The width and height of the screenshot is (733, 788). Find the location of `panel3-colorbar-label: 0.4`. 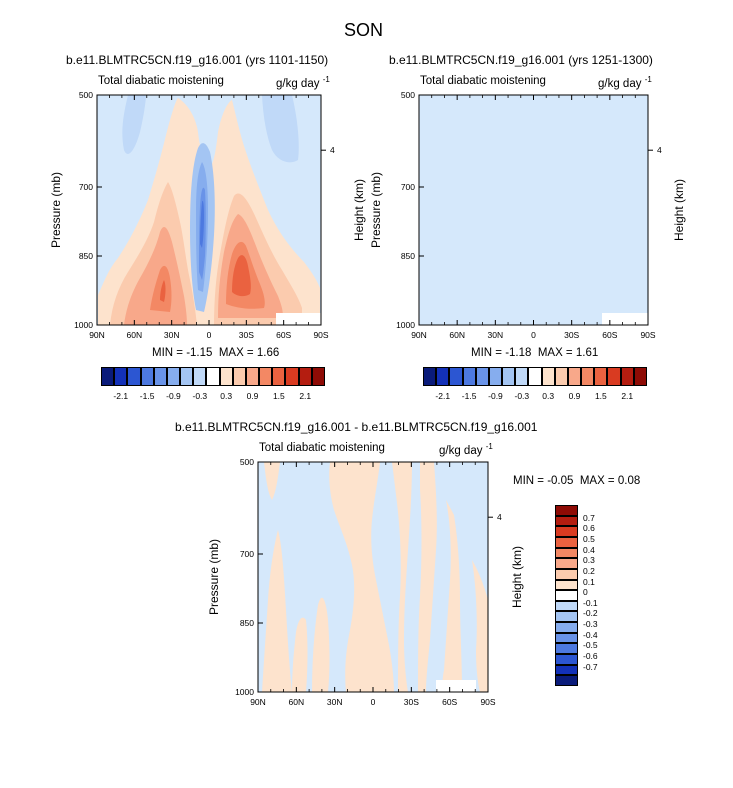

panel3-colorbar-label: 0.4 is located at coordinates (589, 549).